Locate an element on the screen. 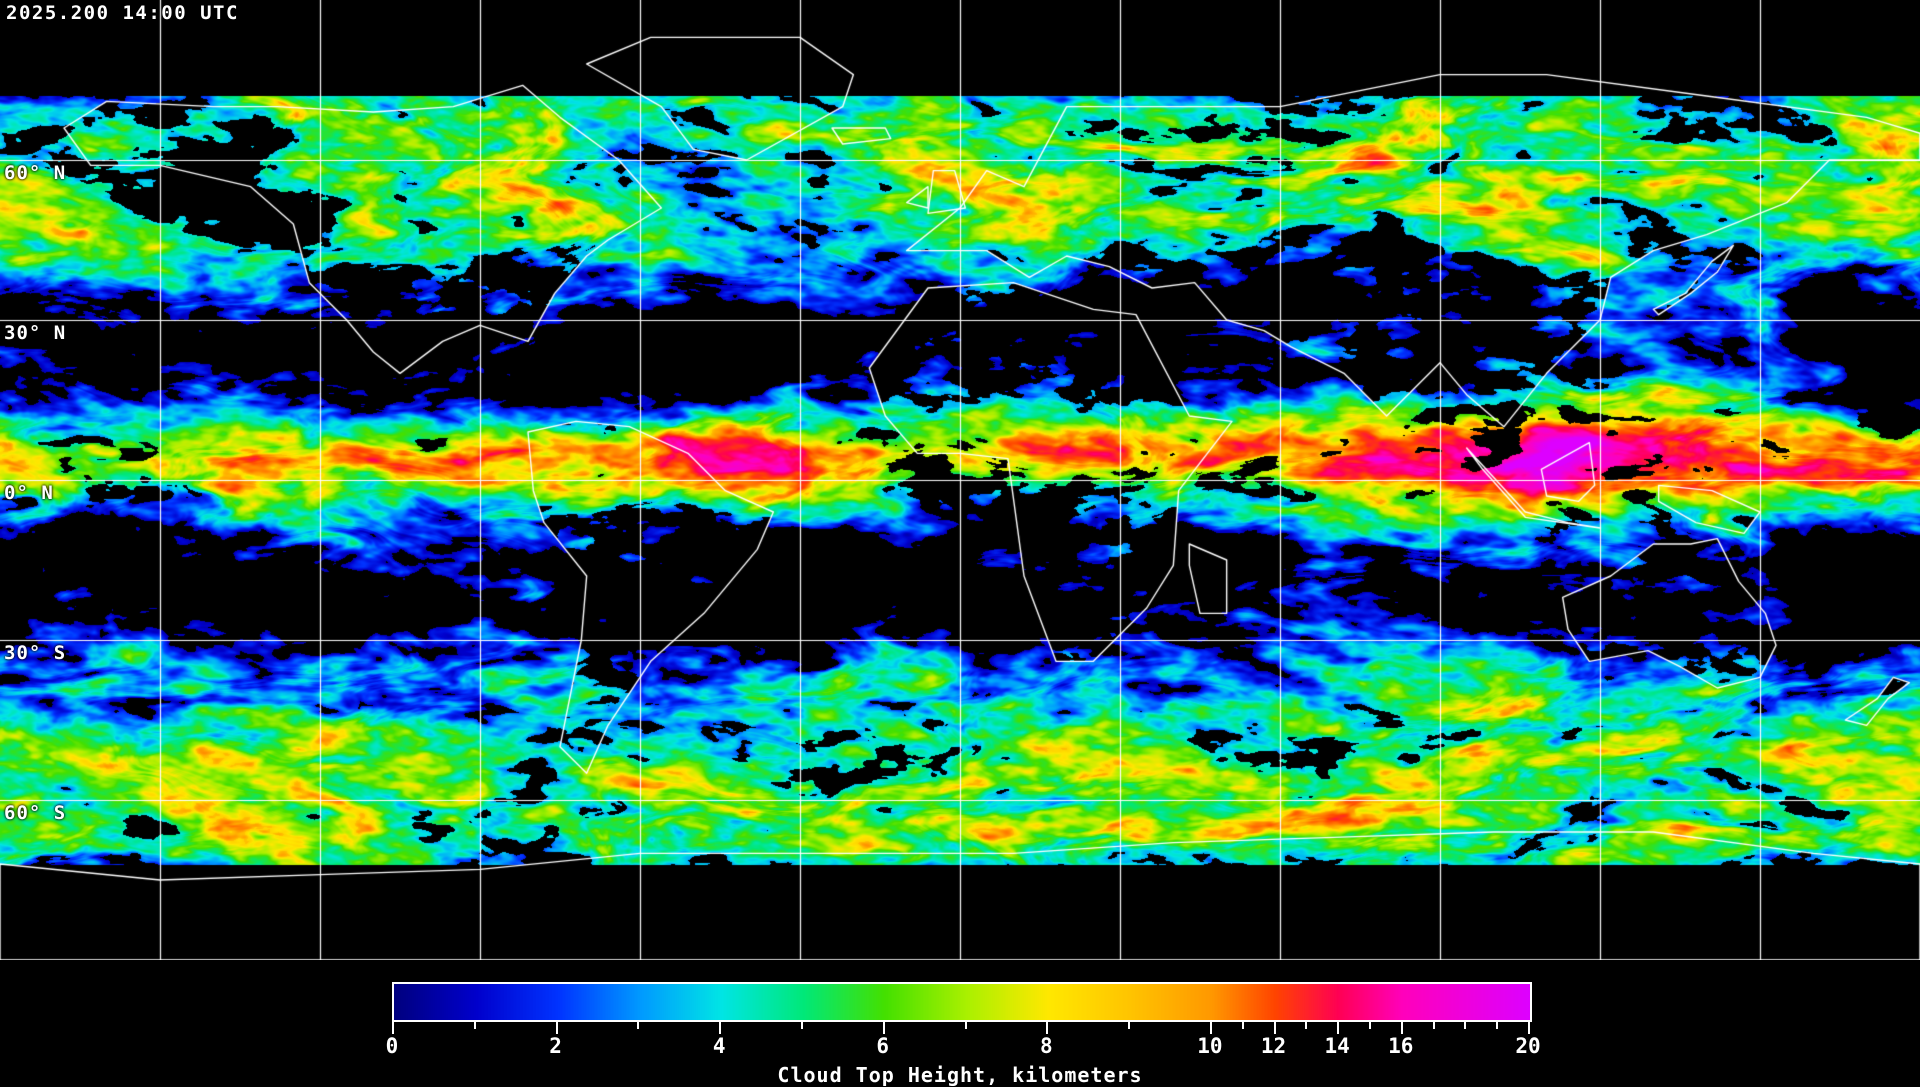  colorbar-tick-label: 12 is located at coordinates (1273, 1046).